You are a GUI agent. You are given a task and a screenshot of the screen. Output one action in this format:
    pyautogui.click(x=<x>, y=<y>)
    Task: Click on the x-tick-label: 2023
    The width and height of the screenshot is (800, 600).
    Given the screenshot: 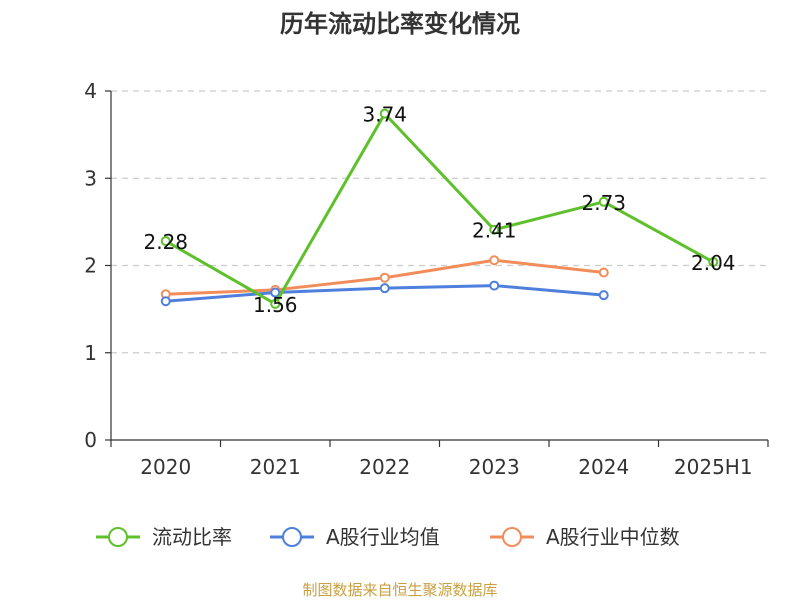 What is the action you would take?
    pyautogui.click(x=494, y=467)
    